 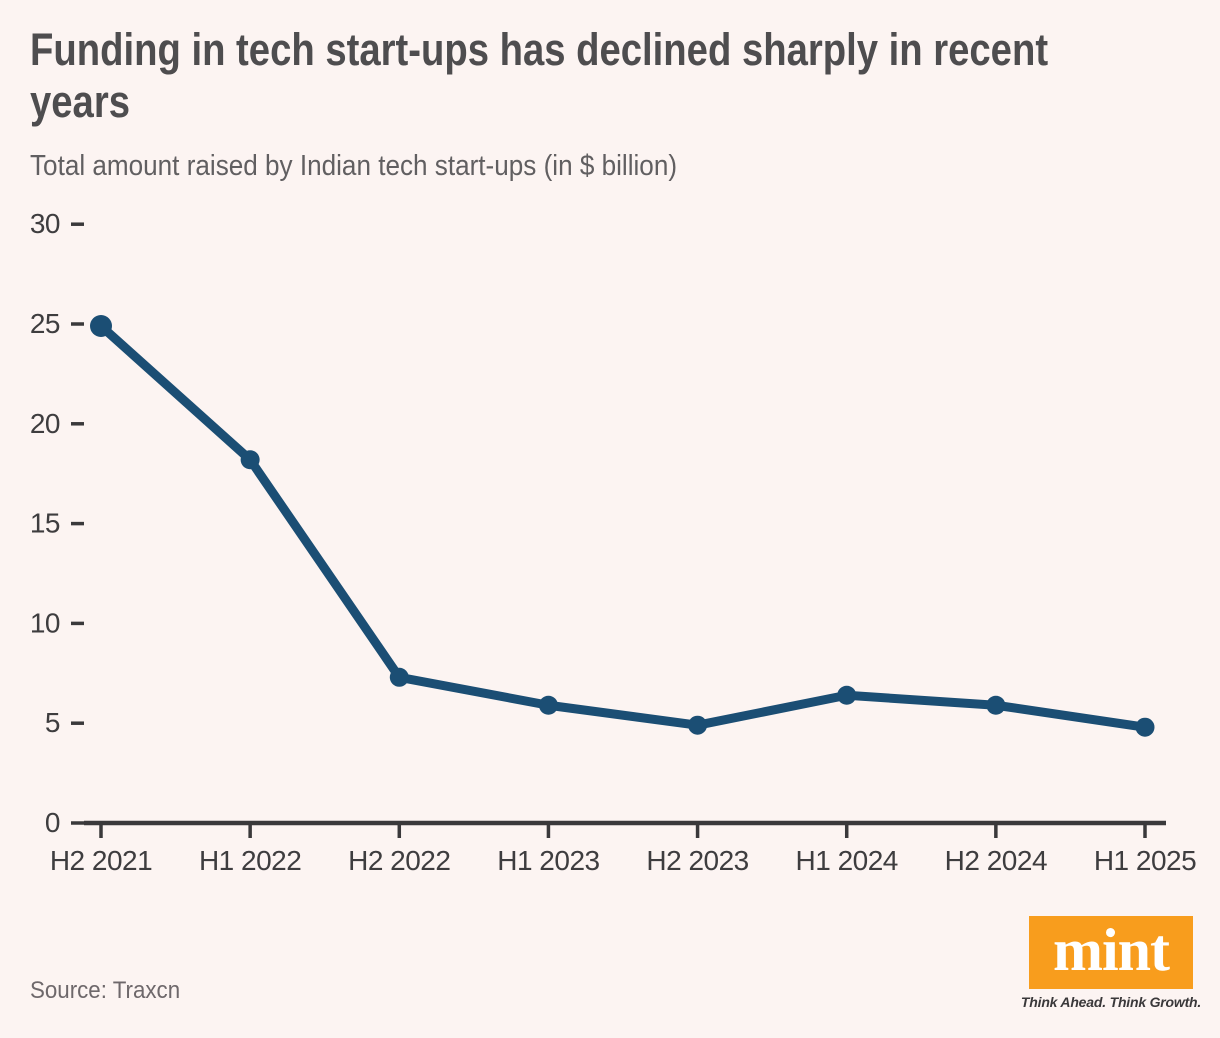 What do you see at coordinates (52, 822) in the screenshot?
I see `y-axis-tick-label: 0` at bounding box center [52, 822].